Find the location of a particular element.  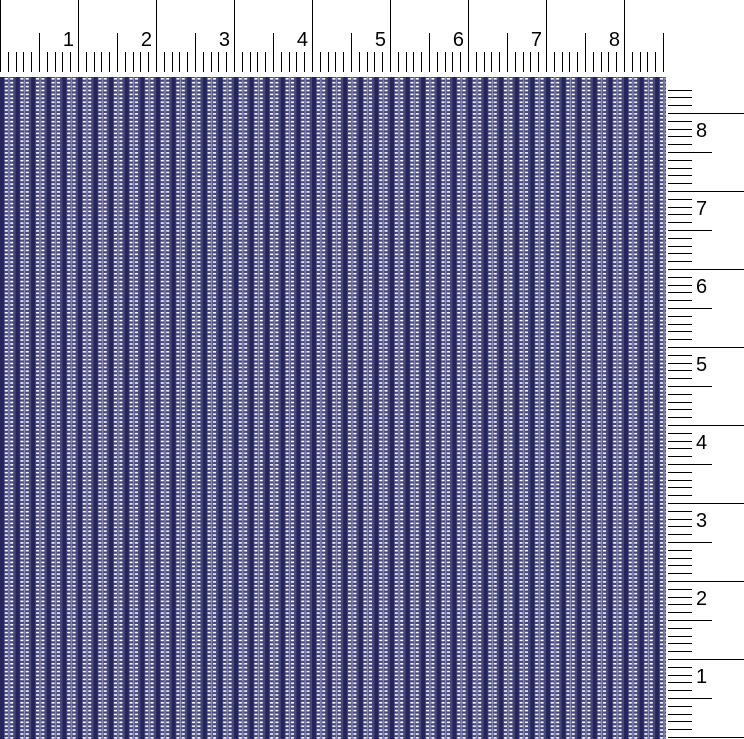

right-ruler: 8 7 6 5 4 3 2 1 is located at coordinates (706, 414).